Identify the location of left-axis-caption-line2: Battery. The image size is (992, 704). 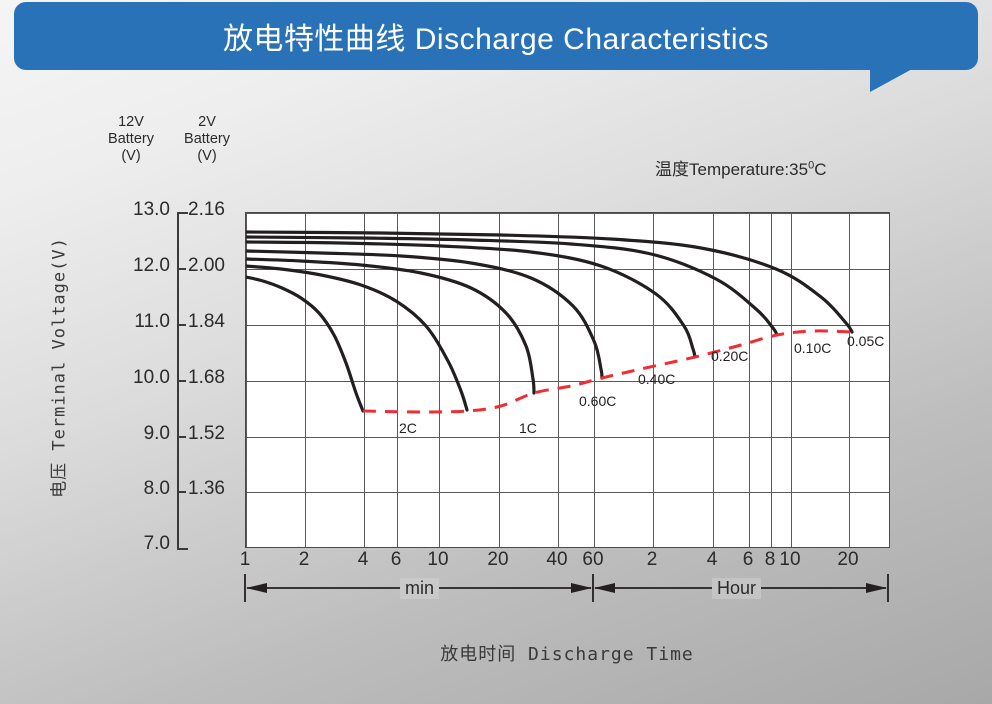
(131, 139).